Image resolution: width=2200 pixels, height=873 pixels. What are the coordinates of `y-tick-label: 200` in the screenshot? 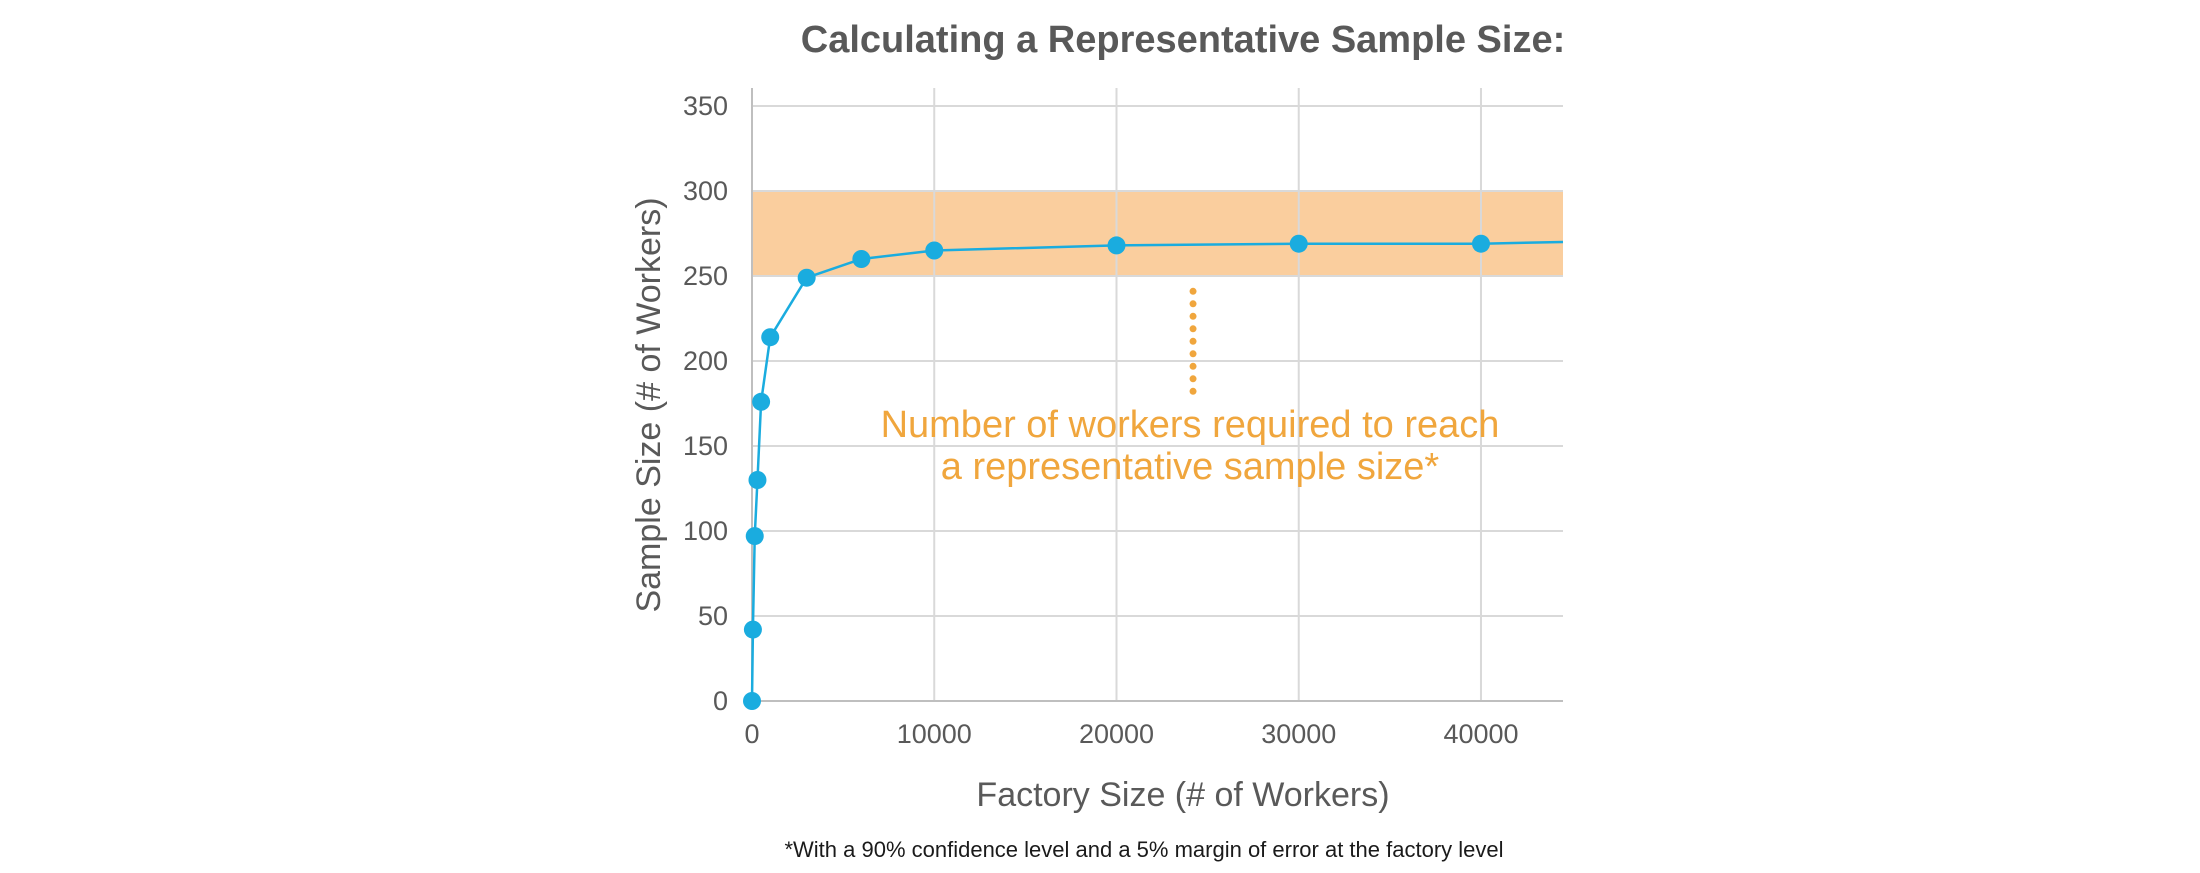 It's located at (705, 361).